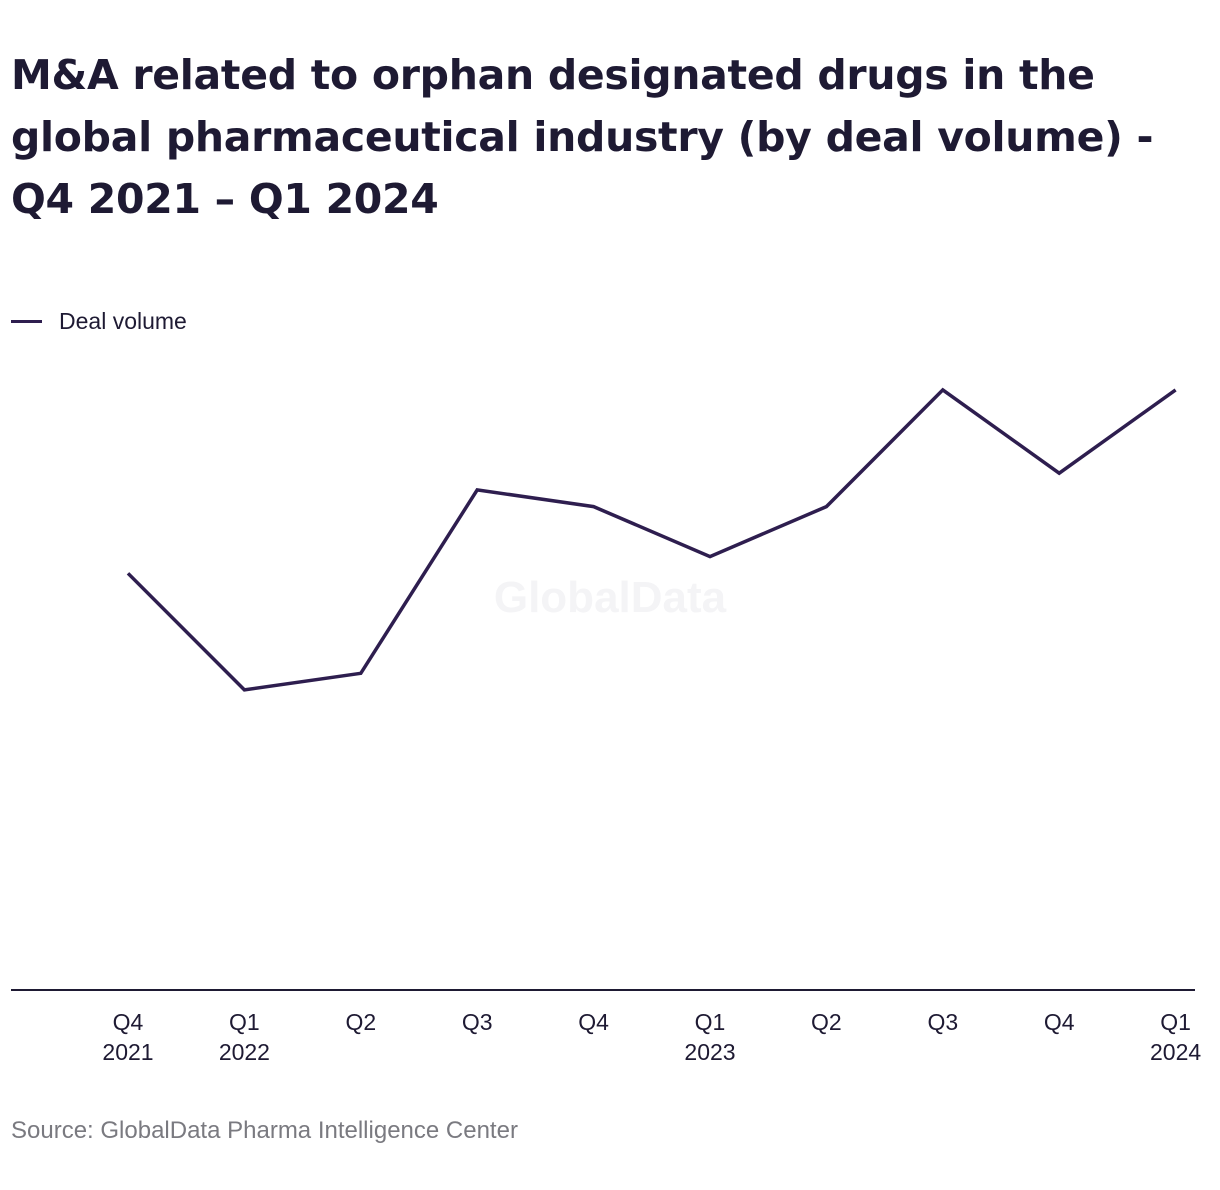  I want to click on x-tick-label-4: Q4, so click(593, 1022).